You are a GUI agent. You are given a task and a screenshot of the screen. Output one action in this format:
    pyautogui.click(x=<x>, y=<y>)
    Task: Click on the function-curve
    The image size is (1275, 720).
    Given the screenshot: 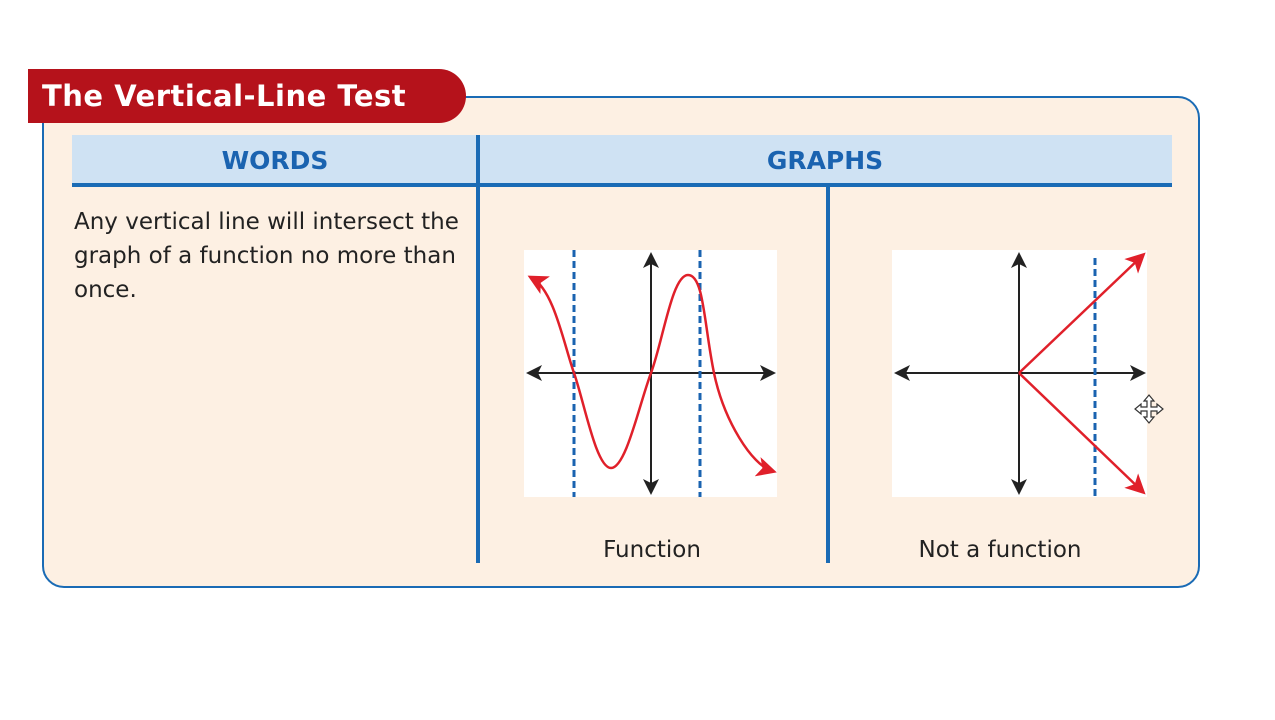 What is the action you would take?
    pyautogui.click(x=652, y=375)
    